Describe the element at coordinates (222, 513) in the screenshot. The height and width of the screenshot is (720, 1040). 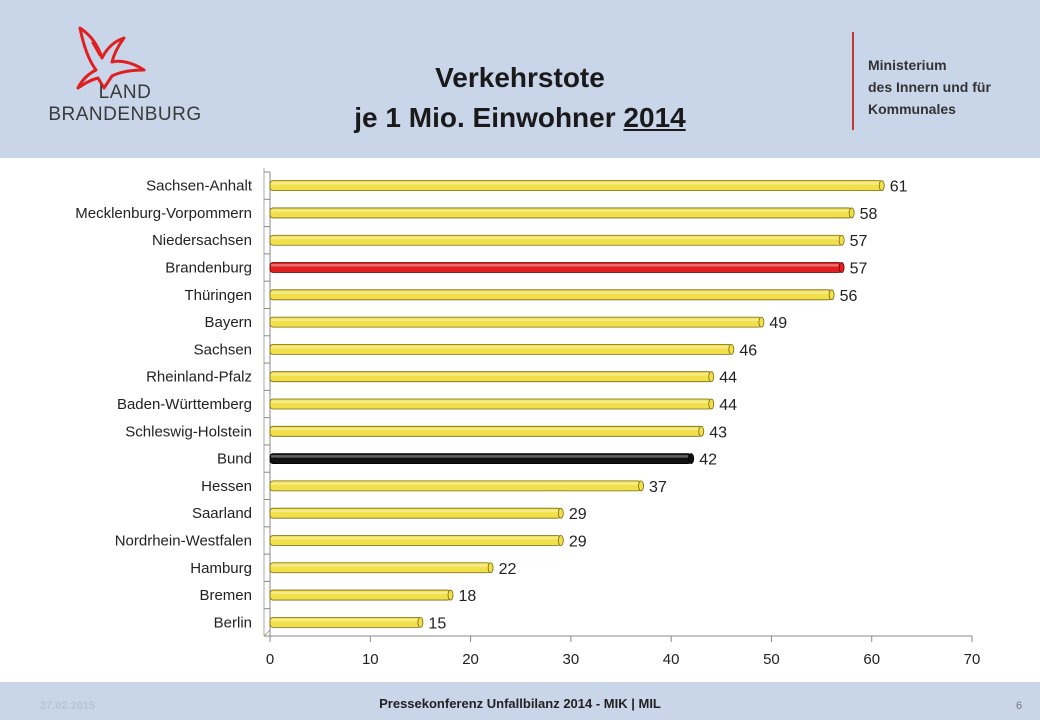
I see `category-label: Saarland` at that location.